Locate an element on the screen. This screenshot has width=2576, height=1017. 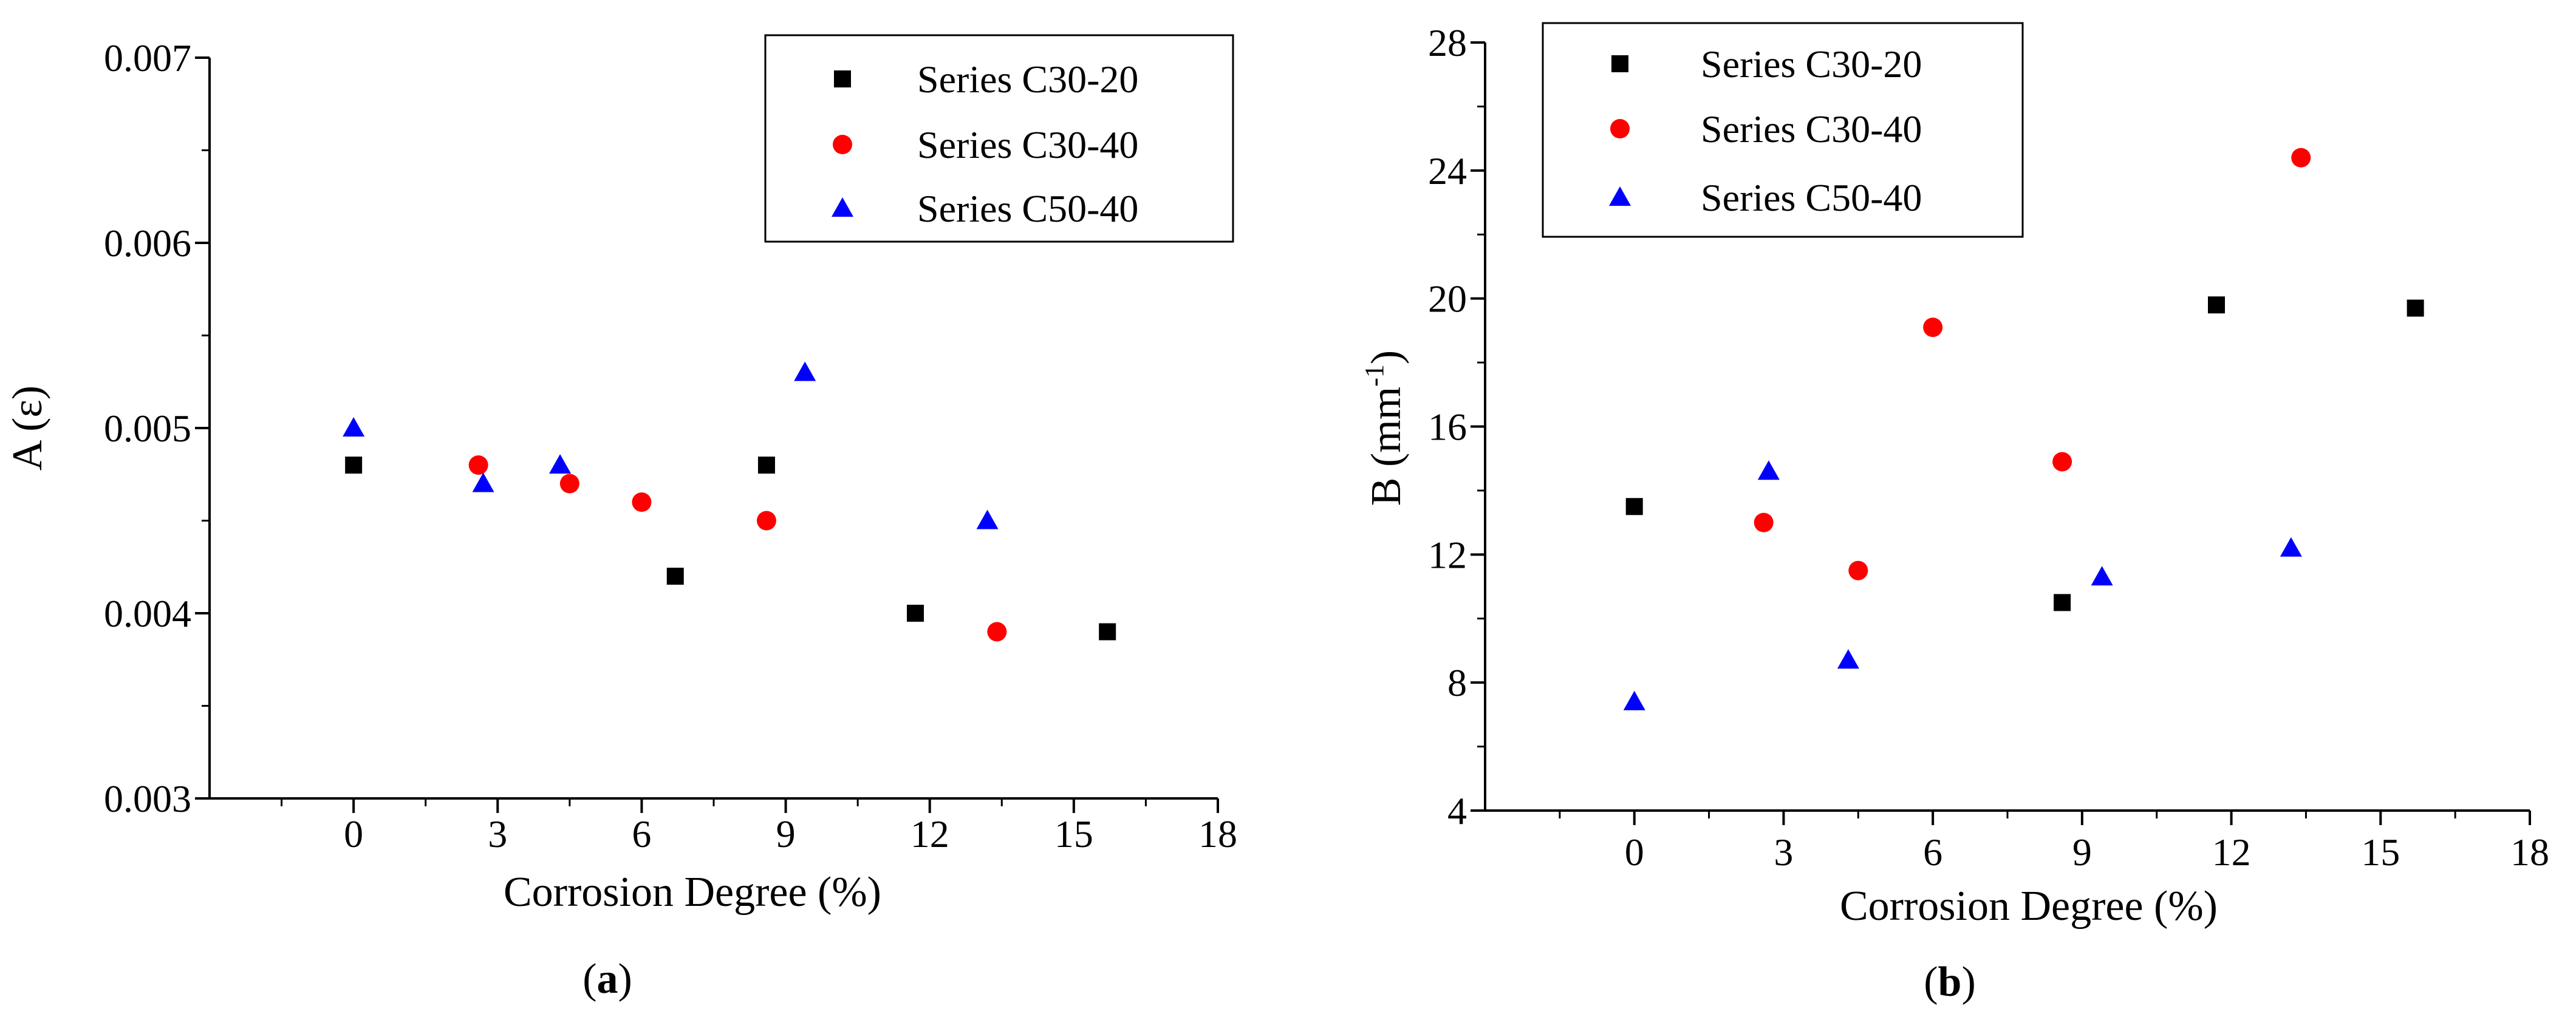
legend-label-b-1: Series C30-20 is located at coordinates (1811, 64).